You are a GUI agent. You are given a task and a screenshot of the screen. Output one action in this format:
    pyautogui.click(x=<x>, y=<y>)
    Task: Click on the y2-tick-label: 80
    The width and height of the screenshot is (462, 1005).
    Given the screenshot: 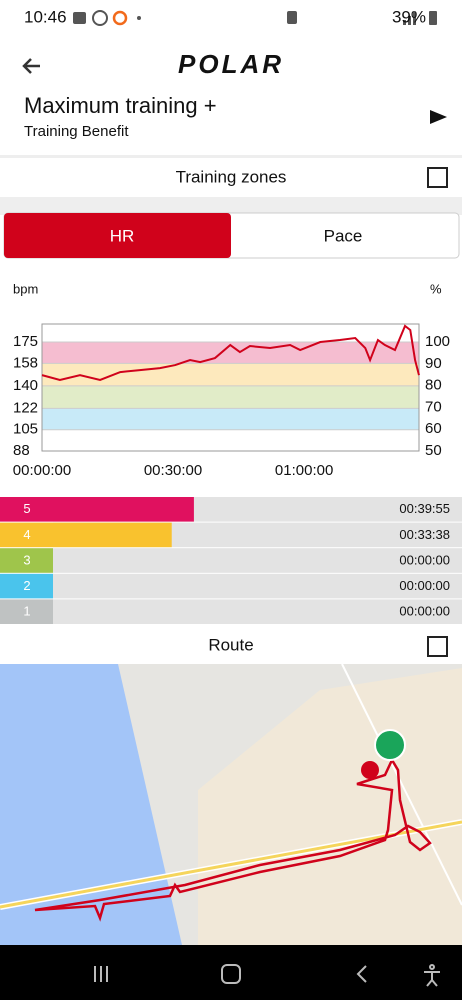 What is the action you would take?
    pyautogui.click(x=433, y=385)
    